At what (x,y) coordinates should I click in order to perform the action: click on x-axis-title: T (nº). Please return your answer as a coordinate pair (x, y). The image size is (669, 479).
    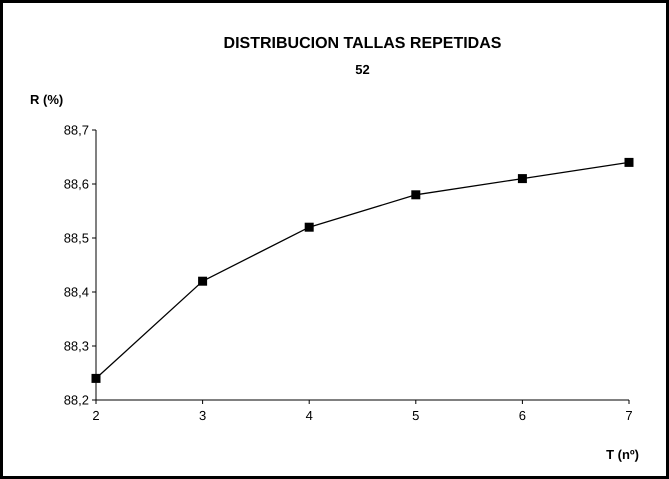
    Looking at the image, I should click on (622, 454).